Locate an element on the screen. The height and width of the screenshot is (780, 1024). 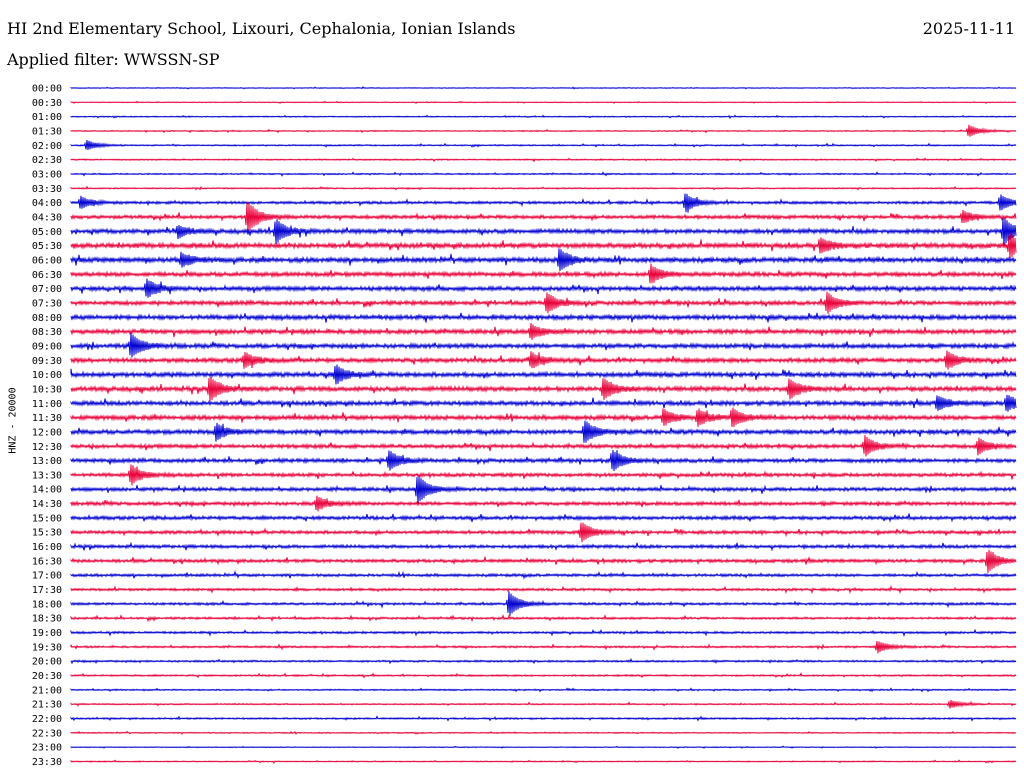
row-label-1730: 17:30 is located at coordinates (47, 590).